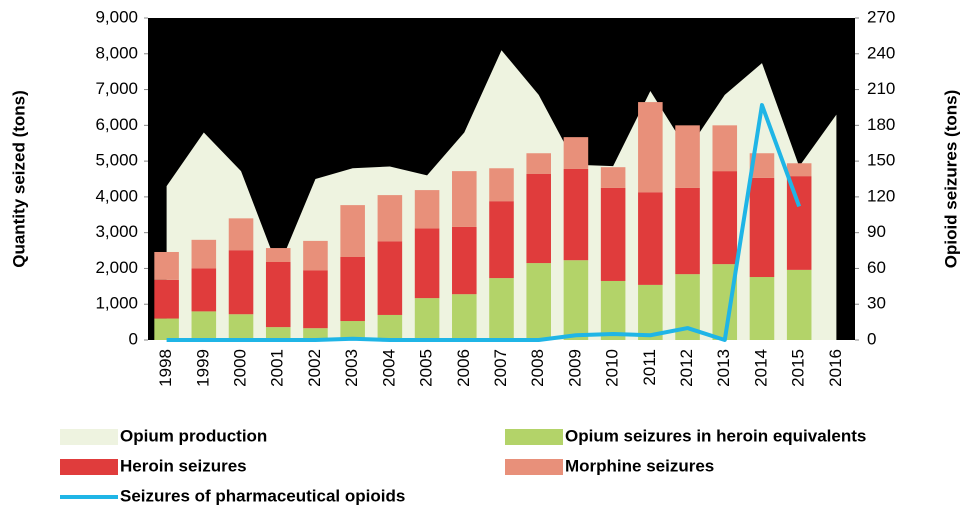 Image resolution: width=962 pixels, height=512 pixels. Describe the element at coordinates (202, 368) in the screenshot. I see `x-tick-label: 1999` at that location.